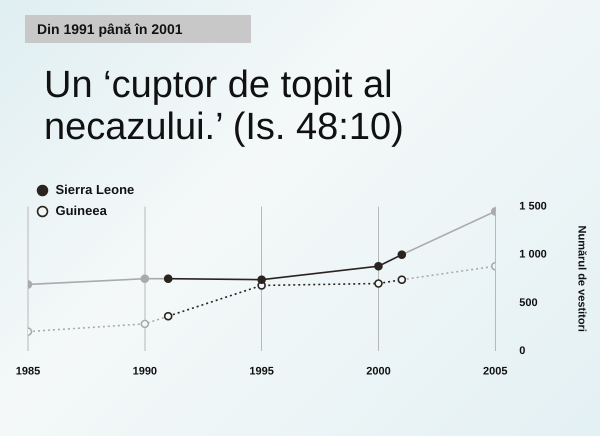  I want to click on y-tick-label: 500, so click(528, 302).